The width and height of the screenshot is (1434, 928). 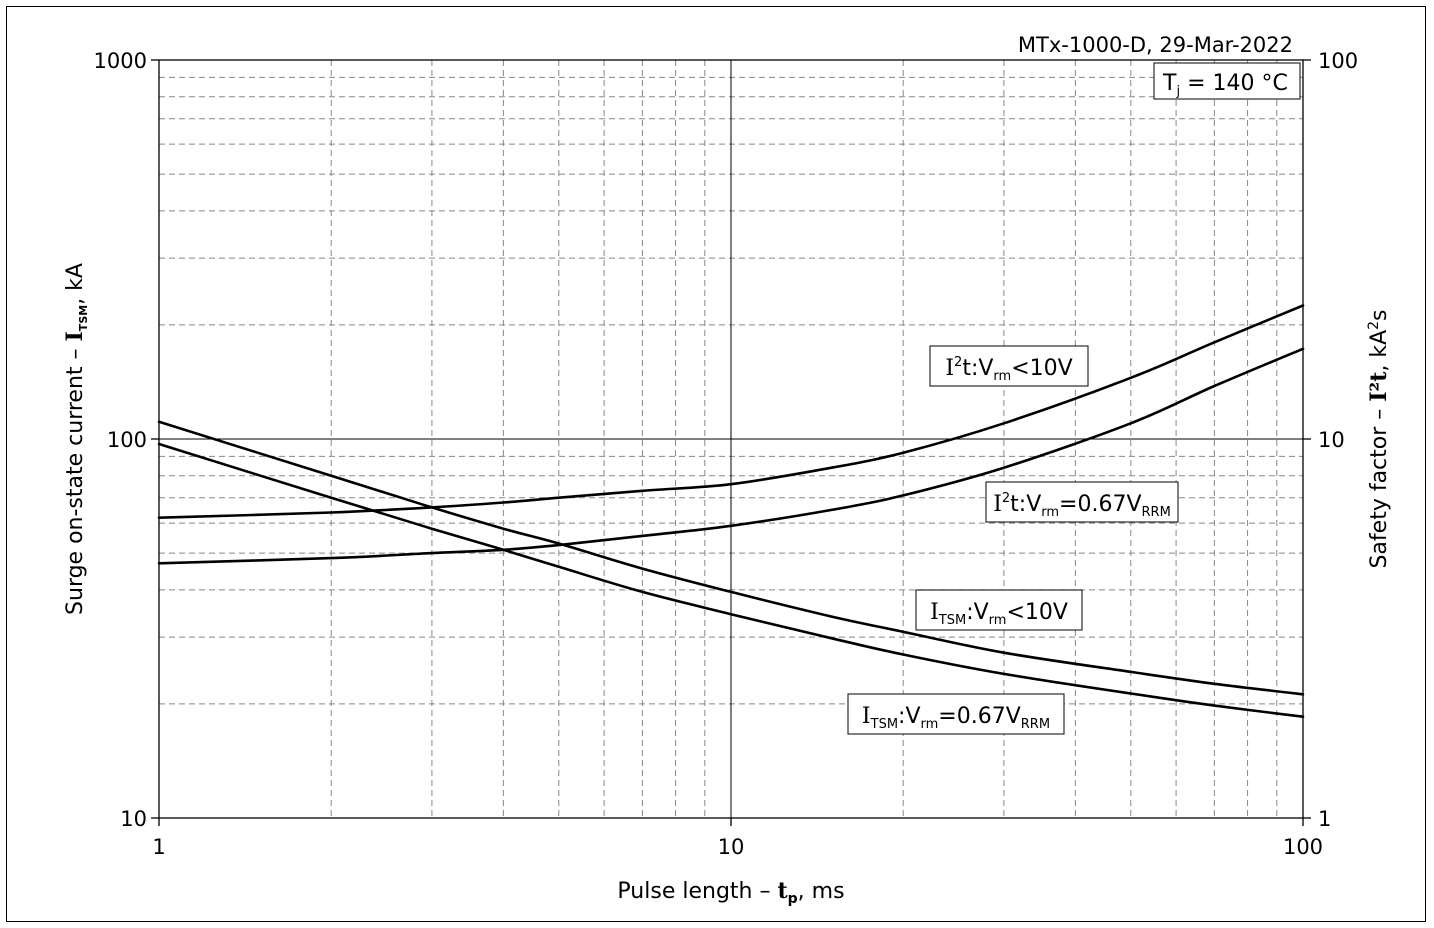 I want to click on x-tick-label: 1, so click(x=158, y=847).